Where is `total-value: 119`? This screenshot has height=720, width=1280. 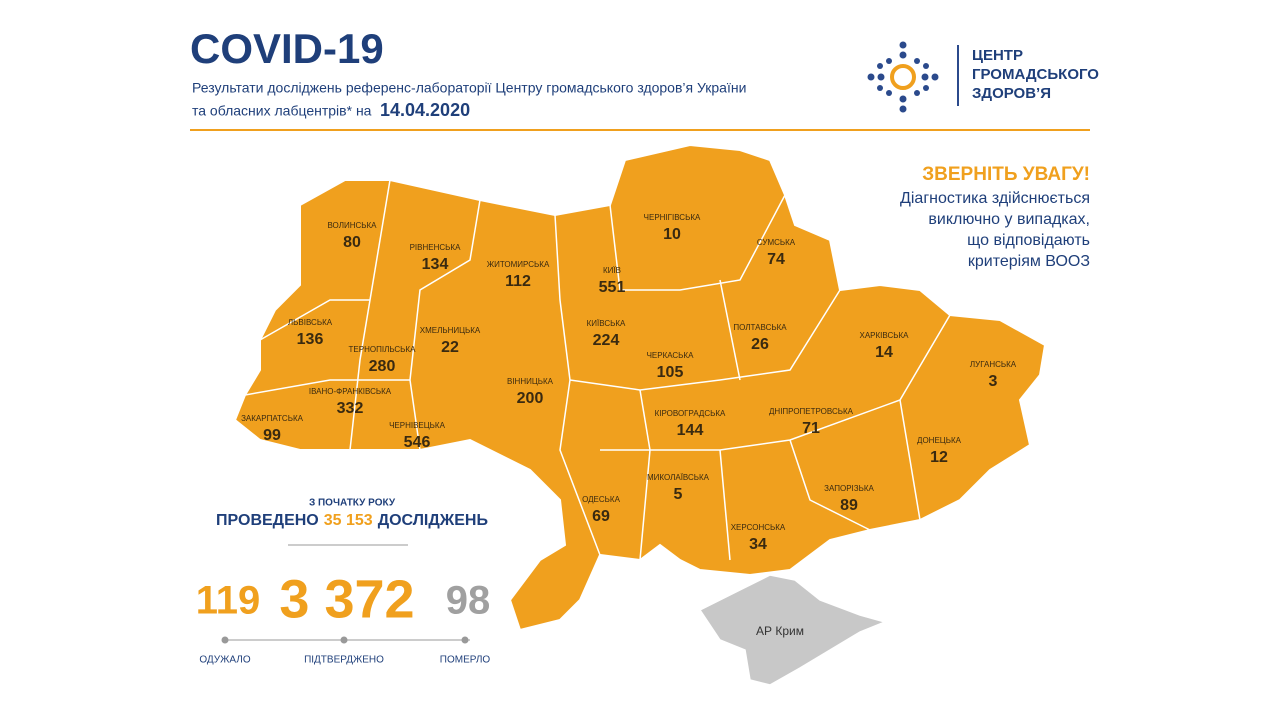
total-value: 119 is located at coordinates (228, 601).